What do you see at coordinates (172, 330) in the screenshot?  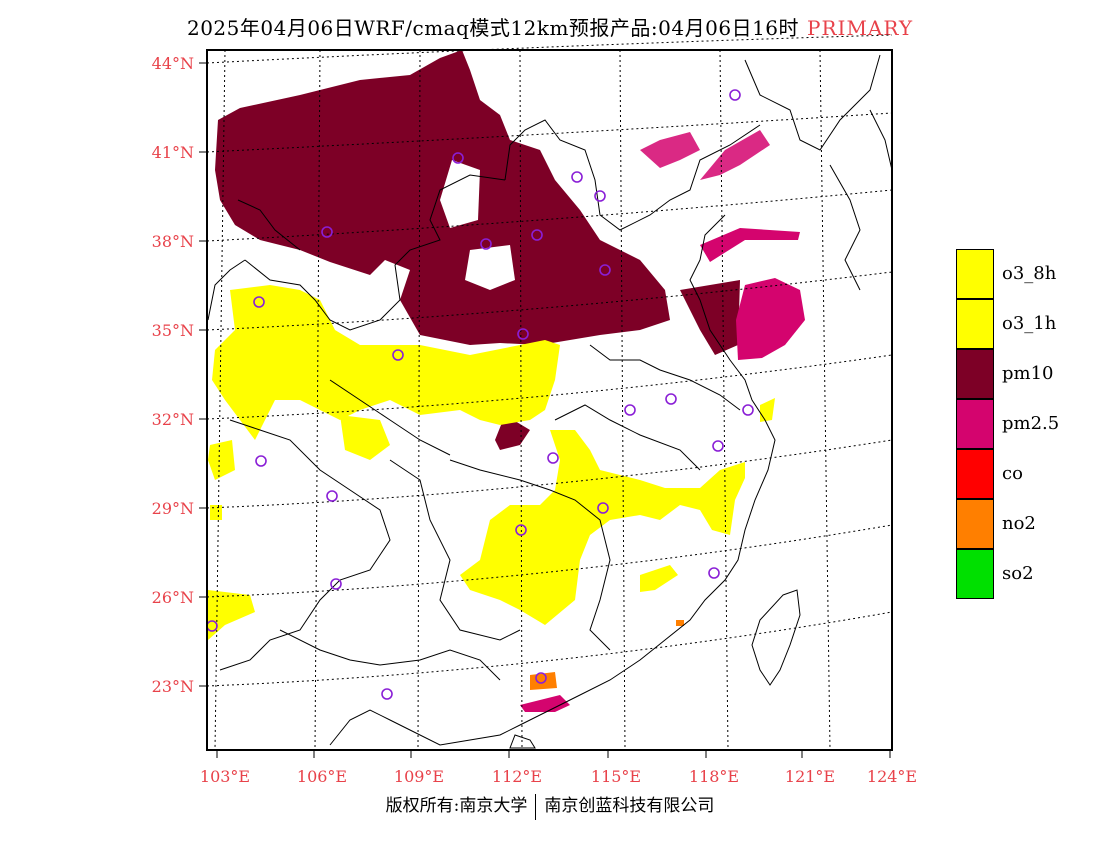 I see `lat-label-35n: 35°N` at bounding box center [172, 330].